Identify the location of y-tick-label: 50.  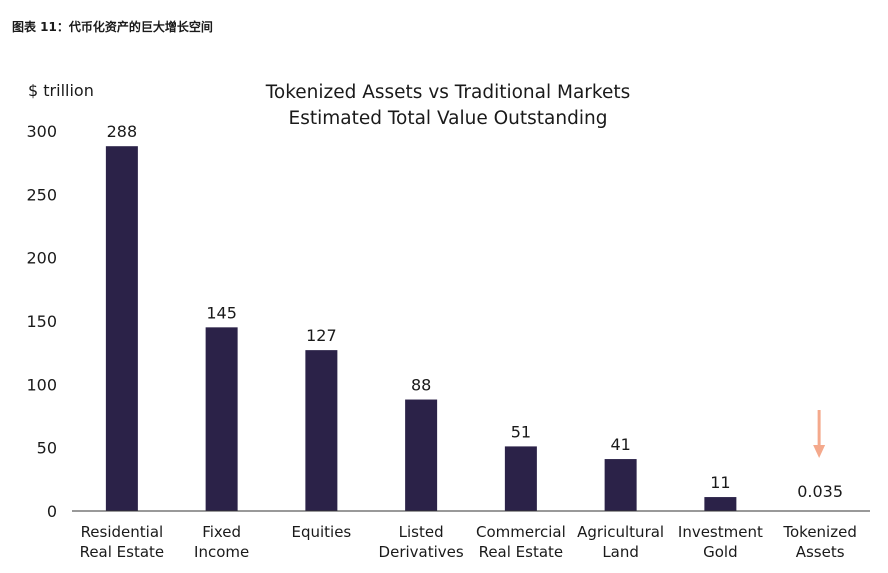
(47, 448).